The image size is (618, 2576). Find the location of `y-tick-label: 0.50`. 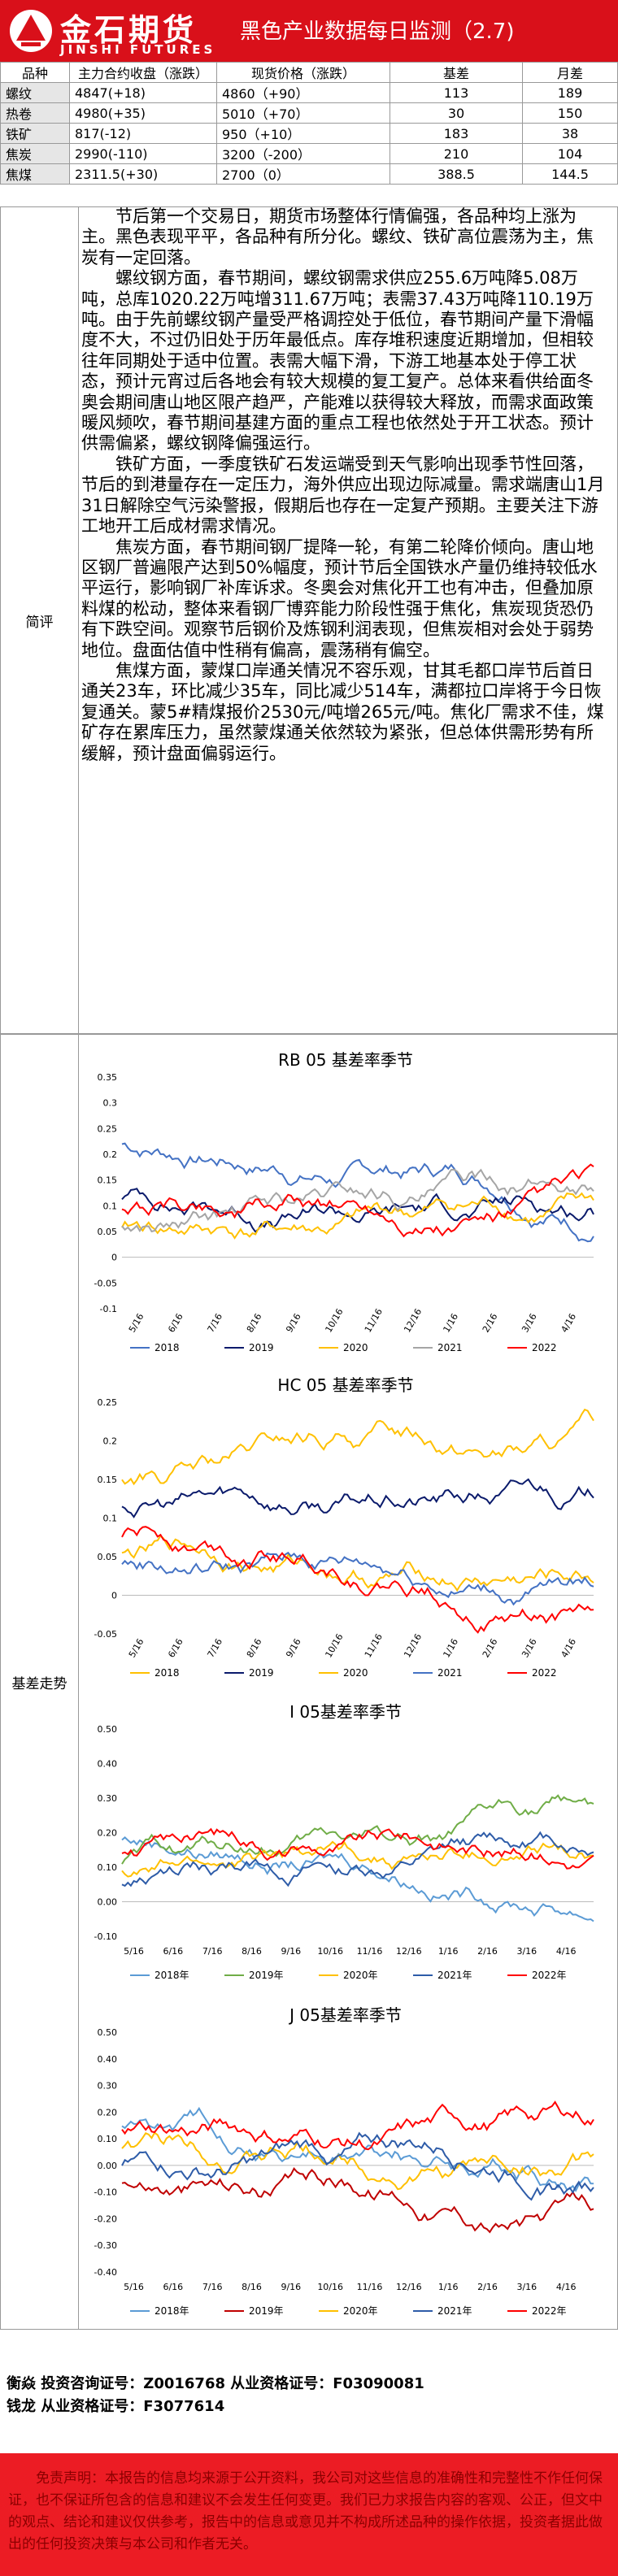

y-tick-label: 0.50 is located at coordinates (108, 2032).